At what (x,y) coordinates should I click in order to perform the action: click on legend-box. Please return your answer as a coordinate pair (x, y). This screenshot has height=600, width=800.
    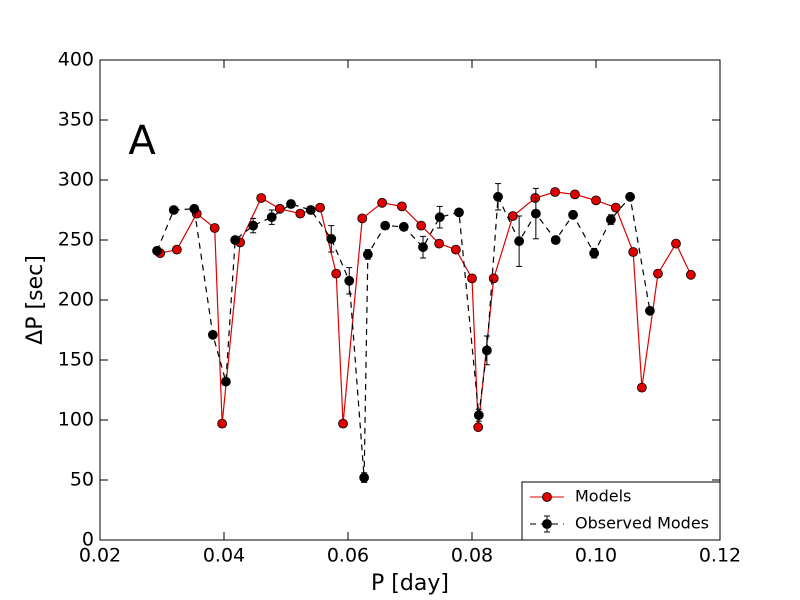
    Looking at the image, I should click on (621, 511).